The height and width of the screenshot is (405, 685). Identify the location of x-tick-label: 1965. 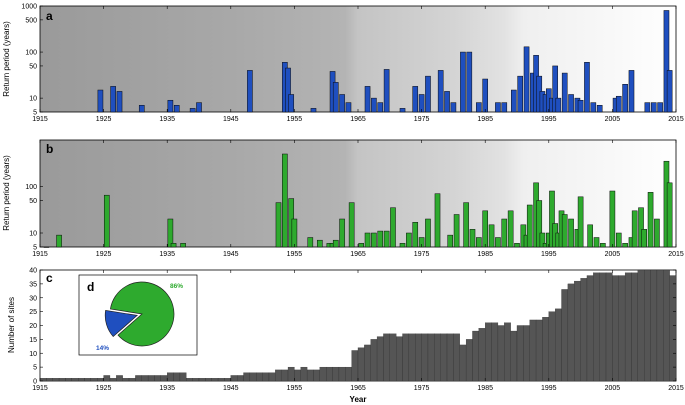
(358, 119).